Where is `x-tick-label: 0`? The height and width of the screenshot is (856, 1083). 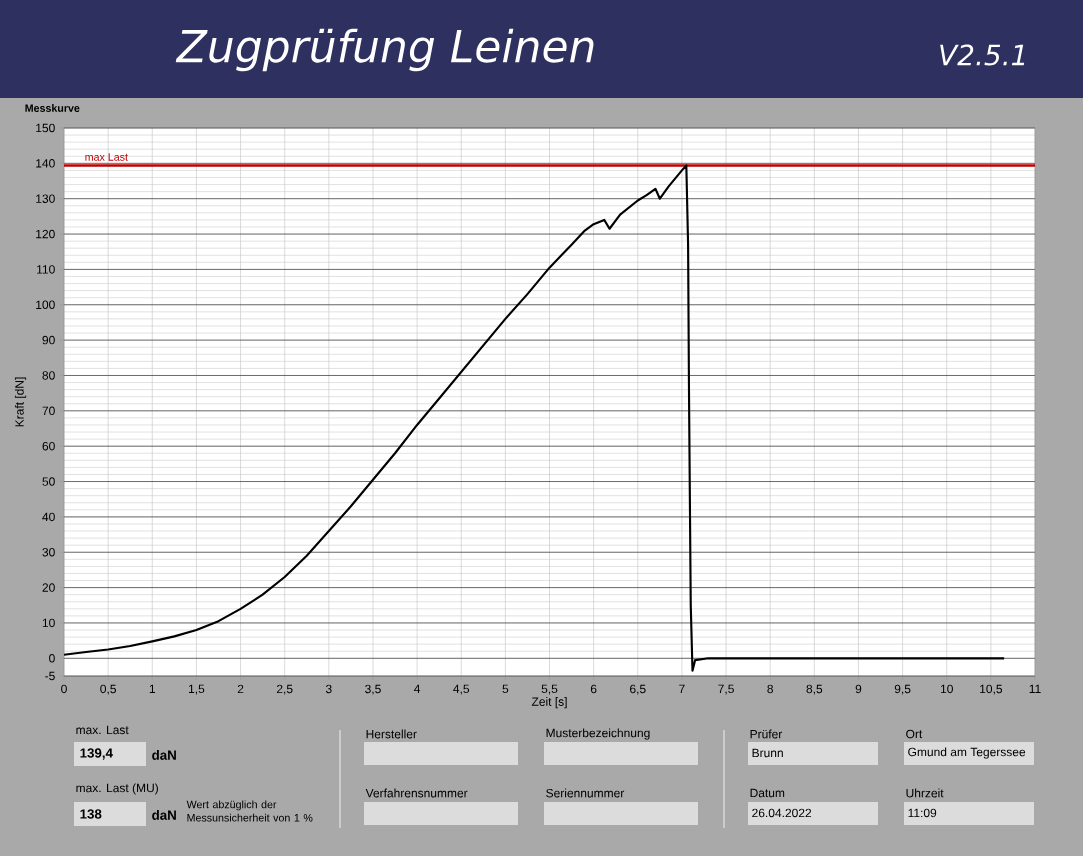
x-tick-label: 0 is located at coordinates (64, 689).